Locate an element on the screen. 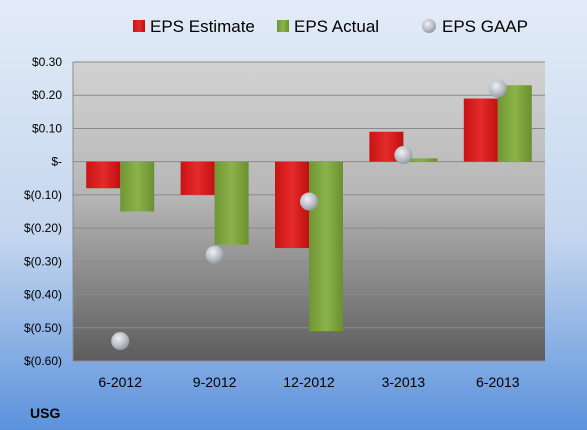 The image size is (587, 430). x-category-label: 6-2013 is located at coordinates (498, 382).